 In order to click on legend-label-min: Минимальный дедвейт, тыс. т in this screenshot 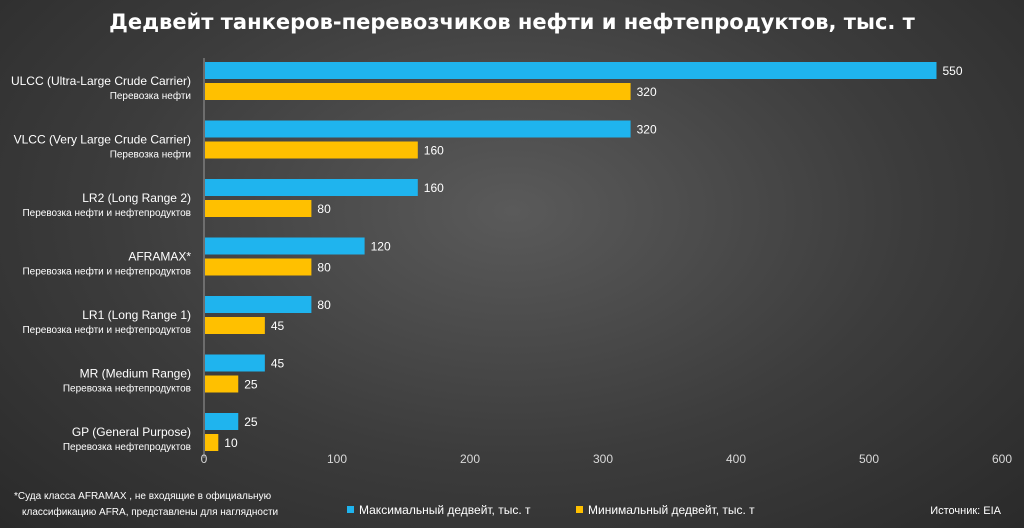, I will do `click(671, 510)`.